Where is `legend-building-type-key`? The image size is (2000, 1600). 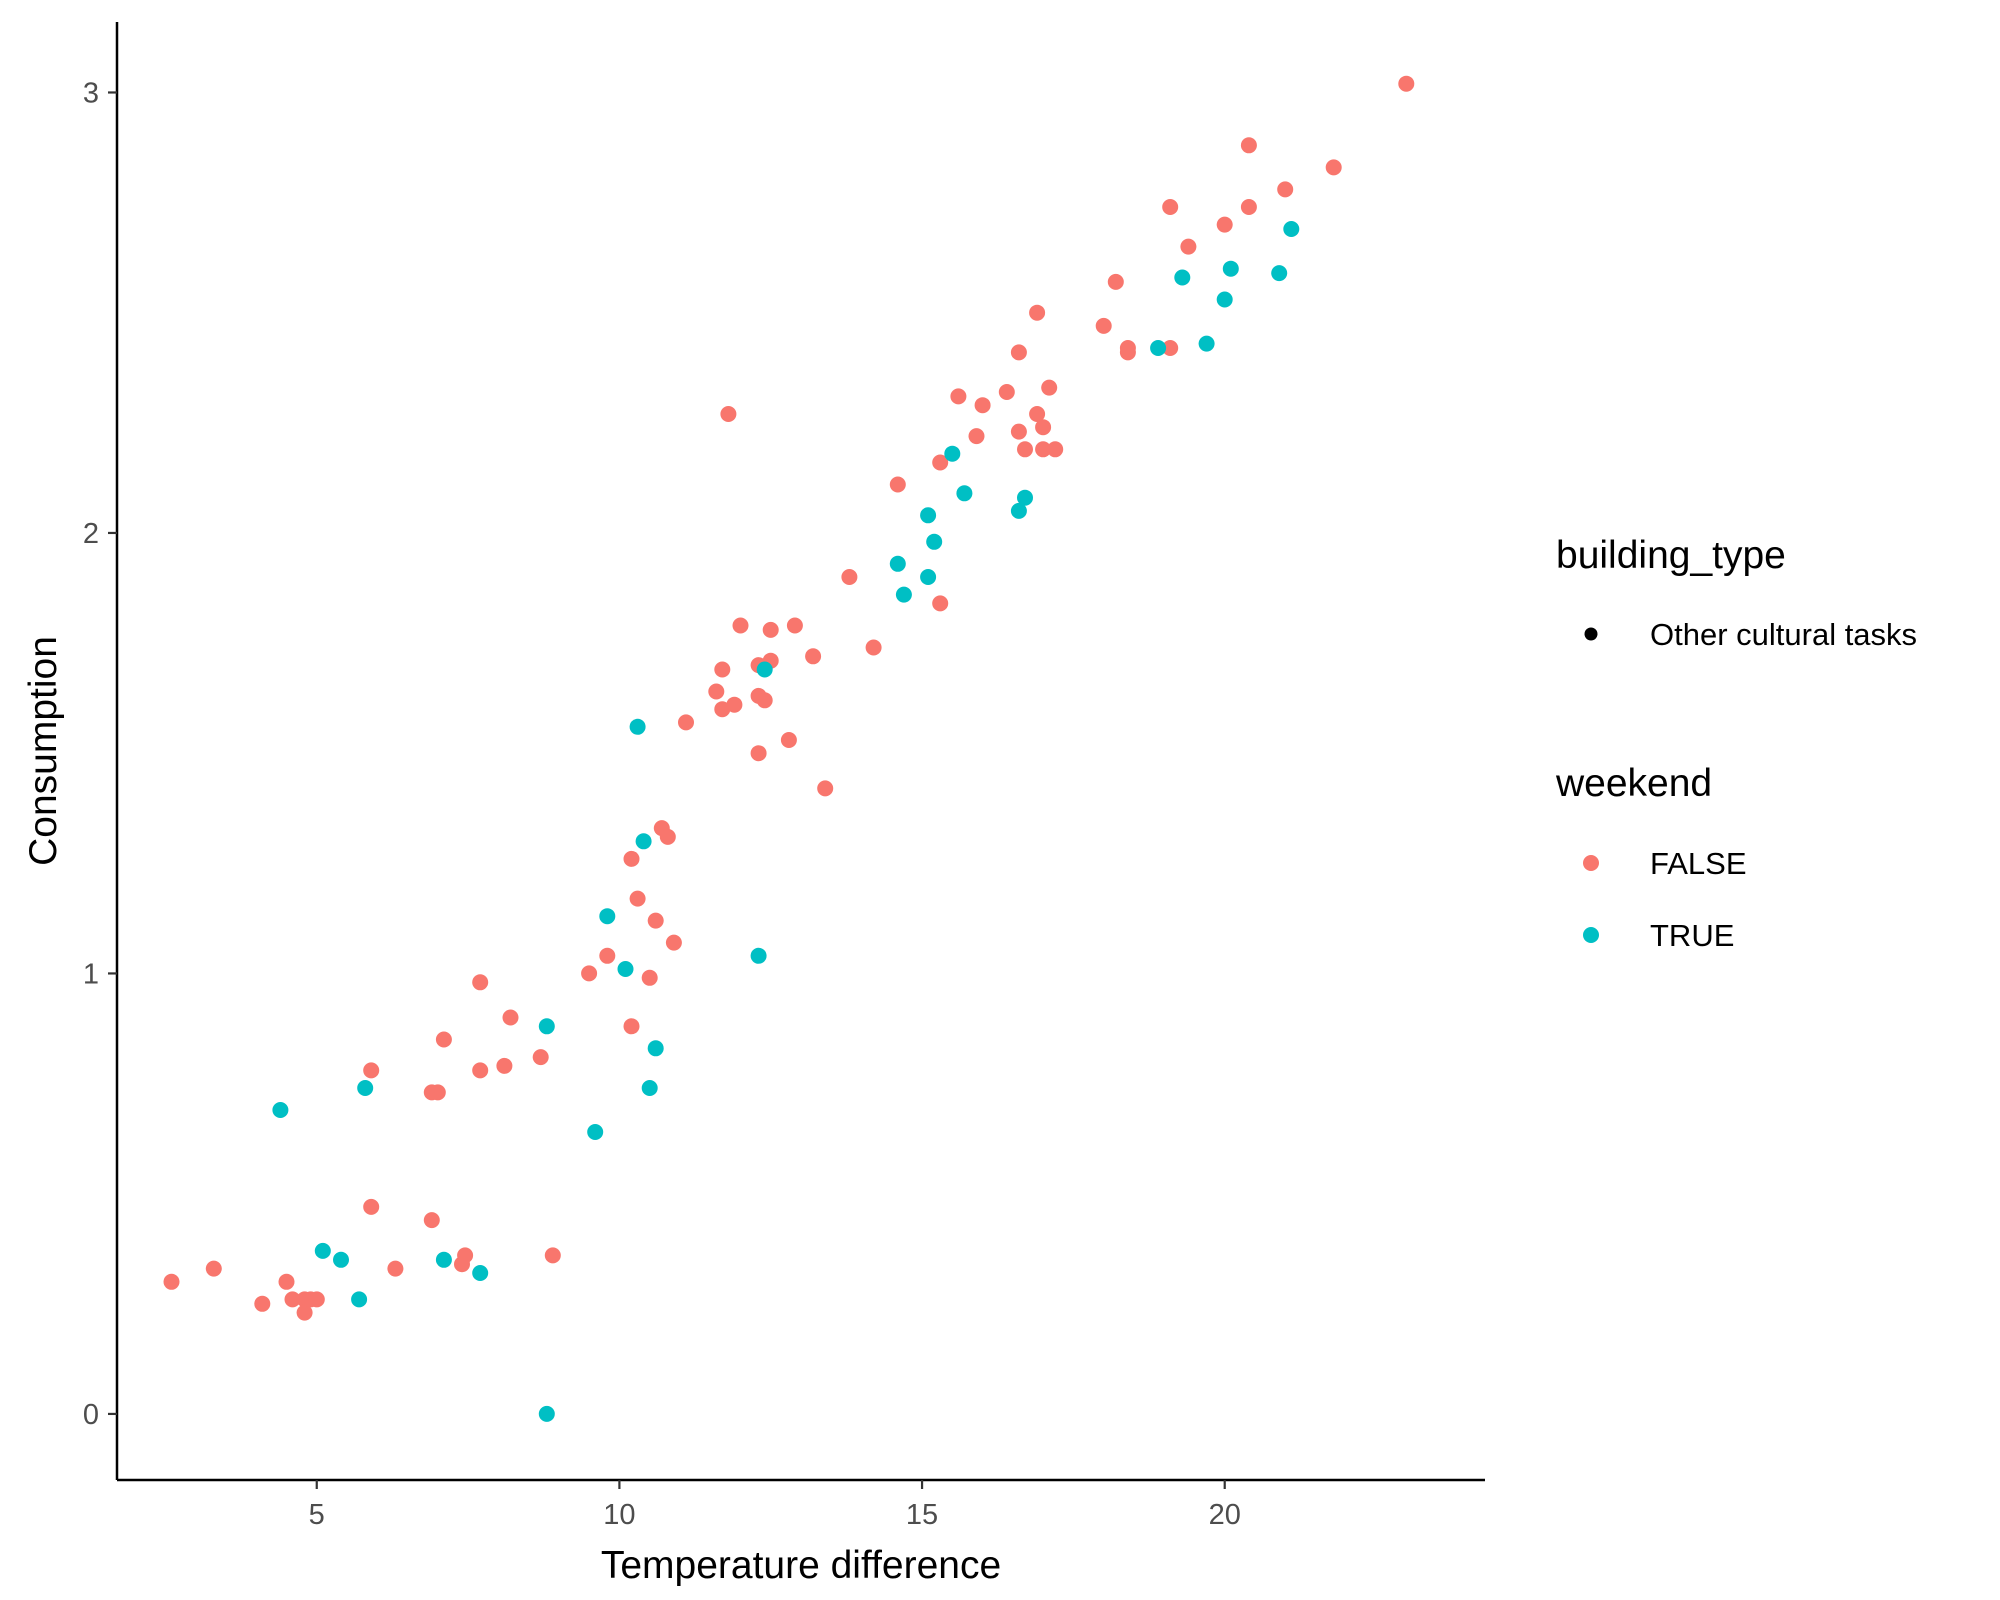 legend-building-type-key is located at coordinates (1591, 634).